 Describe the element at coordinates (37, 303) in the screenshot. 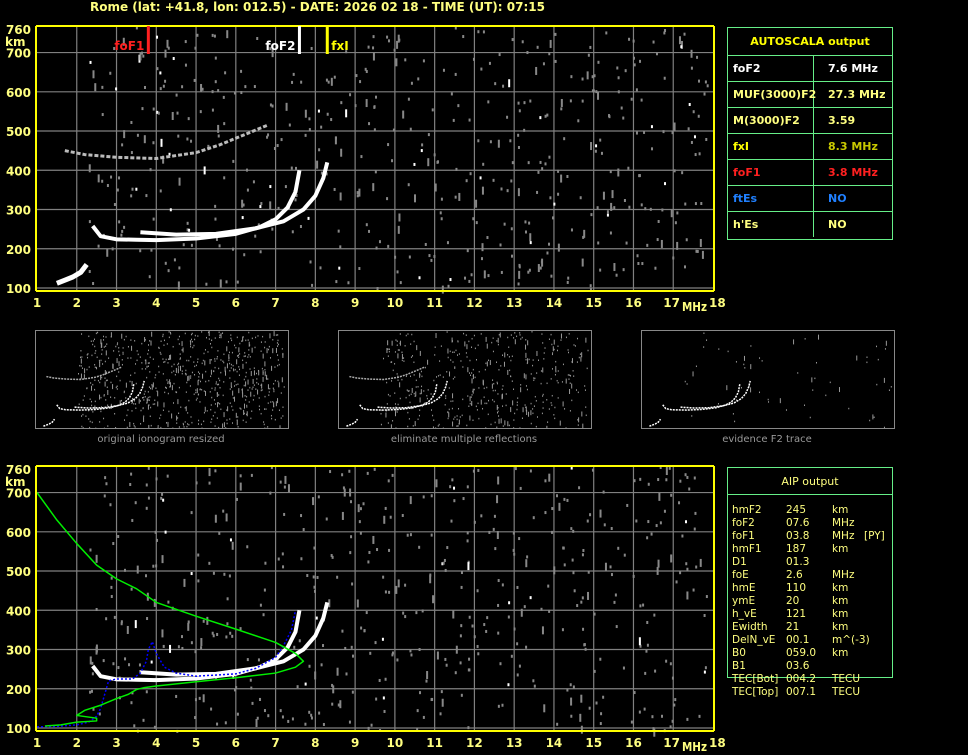

I see `x-tick-label: 1` at that location.